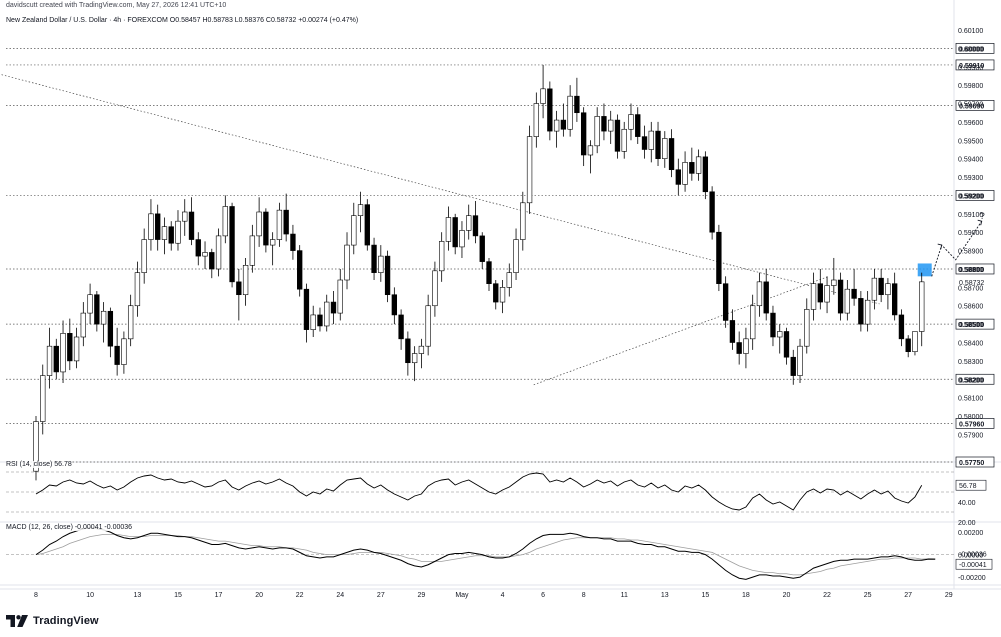 The width and height of the screenshot is (1001, 637). I want to click on rsi-value-label: 56.78, so click(968, 486).